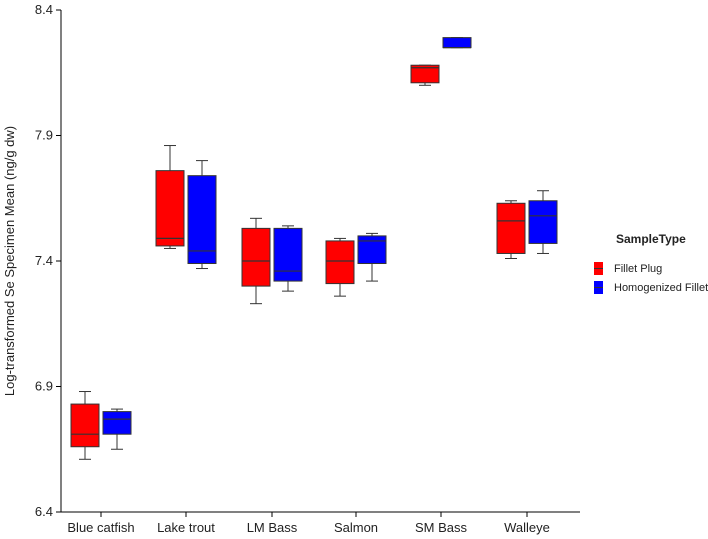  I want to click on y-tick-label: 7.4, so click(44, 260).